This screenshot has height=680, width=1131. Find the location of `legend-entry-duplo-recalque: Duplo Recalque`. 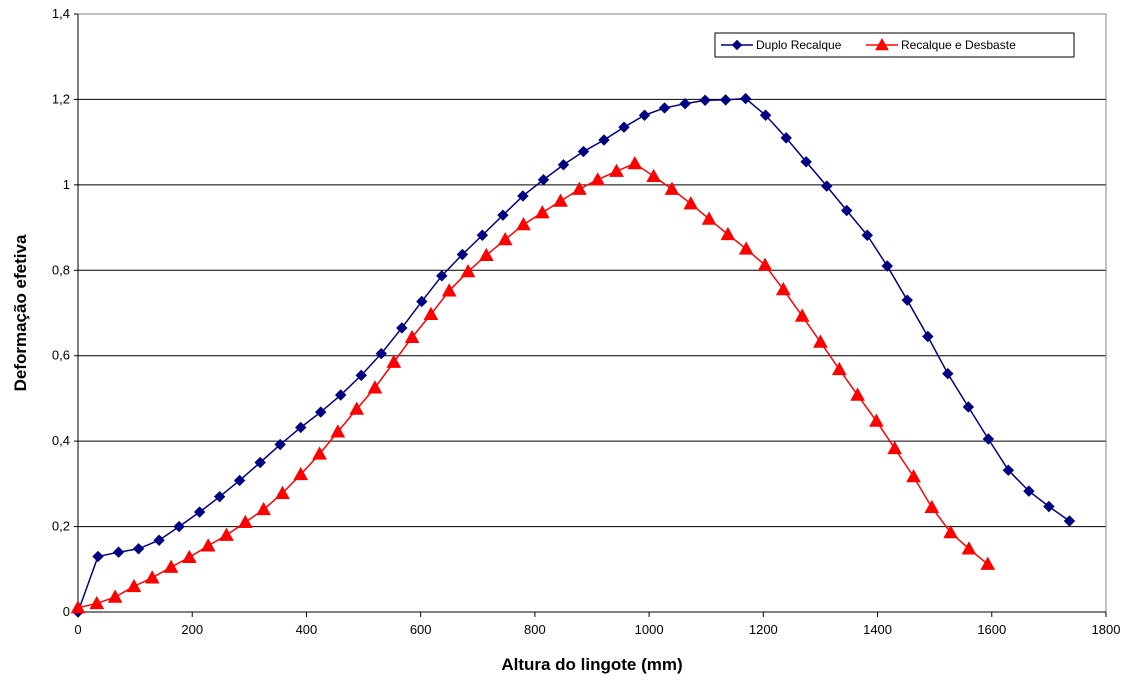

legend-entry-duplo-recalque: Duplo Recalque is located at coordinates (781, 45).